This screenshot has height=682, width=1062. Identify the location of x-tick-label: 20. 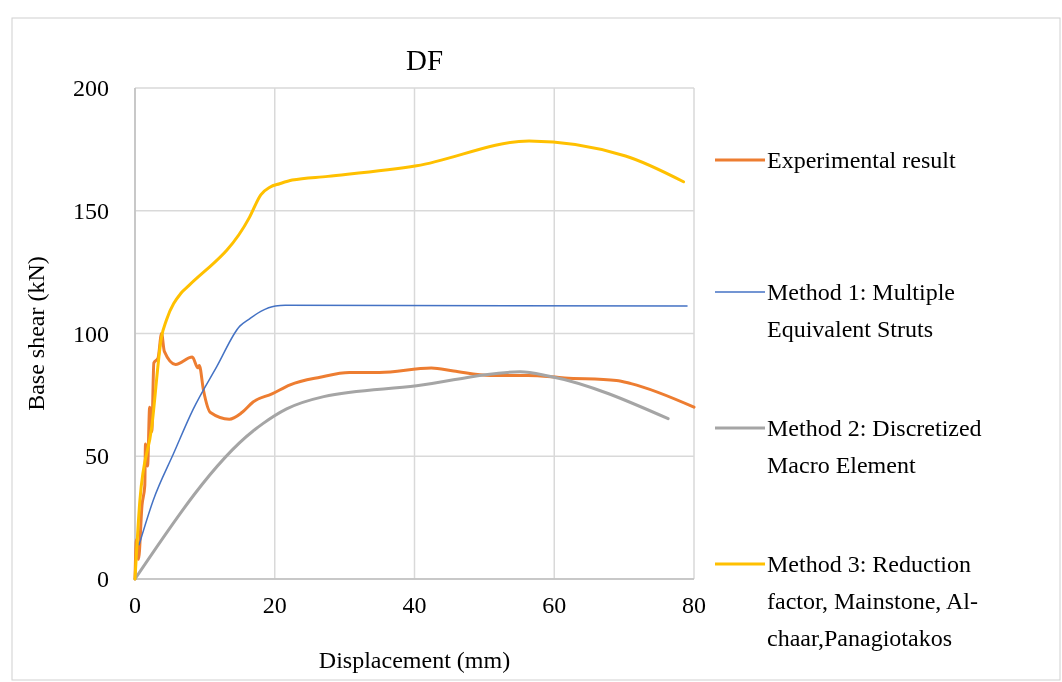
(274, 605).